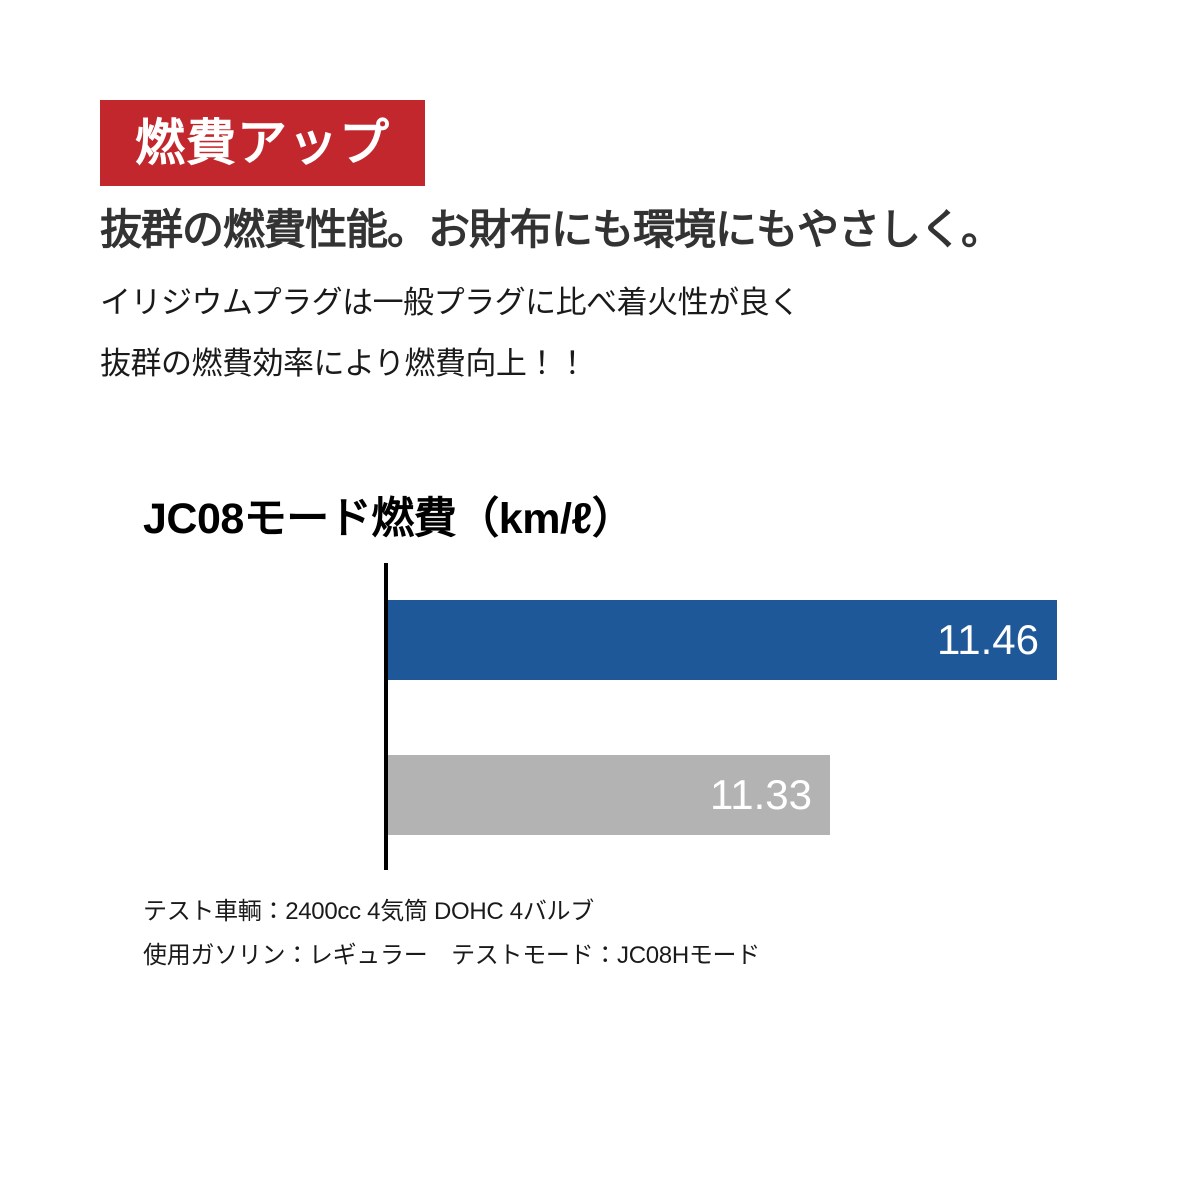 This screenshot has width=1200, height=1200. Describe the element at coordinates (389, 519) in the screenshot. I see `chart-title: JC08モード燃費（km/ℓ）` at that location.